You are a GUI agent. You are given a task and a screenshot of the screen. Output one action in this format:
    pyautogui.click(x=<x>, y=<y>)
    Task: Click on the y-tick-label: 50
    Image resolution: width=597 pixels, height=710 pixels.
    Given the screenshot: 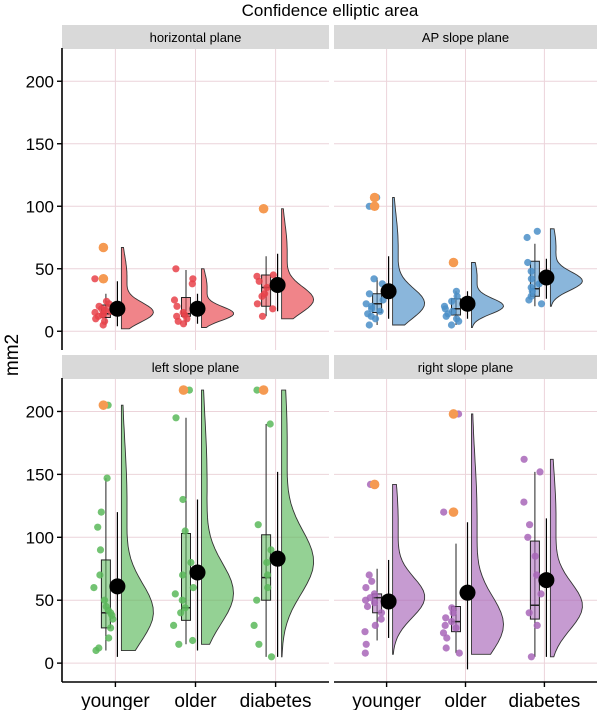 What is the action you would take?
    pyautogui.click(x=44, y=269)
    